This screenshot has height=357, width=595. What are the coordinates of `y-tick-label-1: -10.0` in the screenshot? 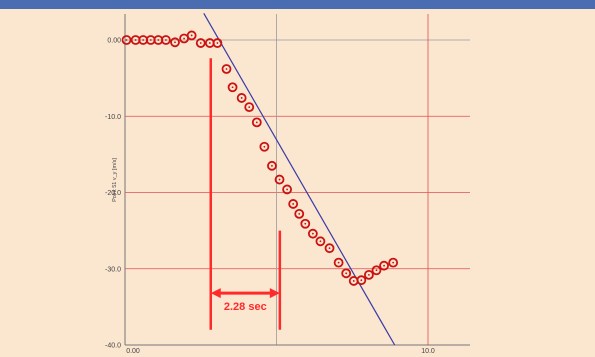 It's located at (113, 117).